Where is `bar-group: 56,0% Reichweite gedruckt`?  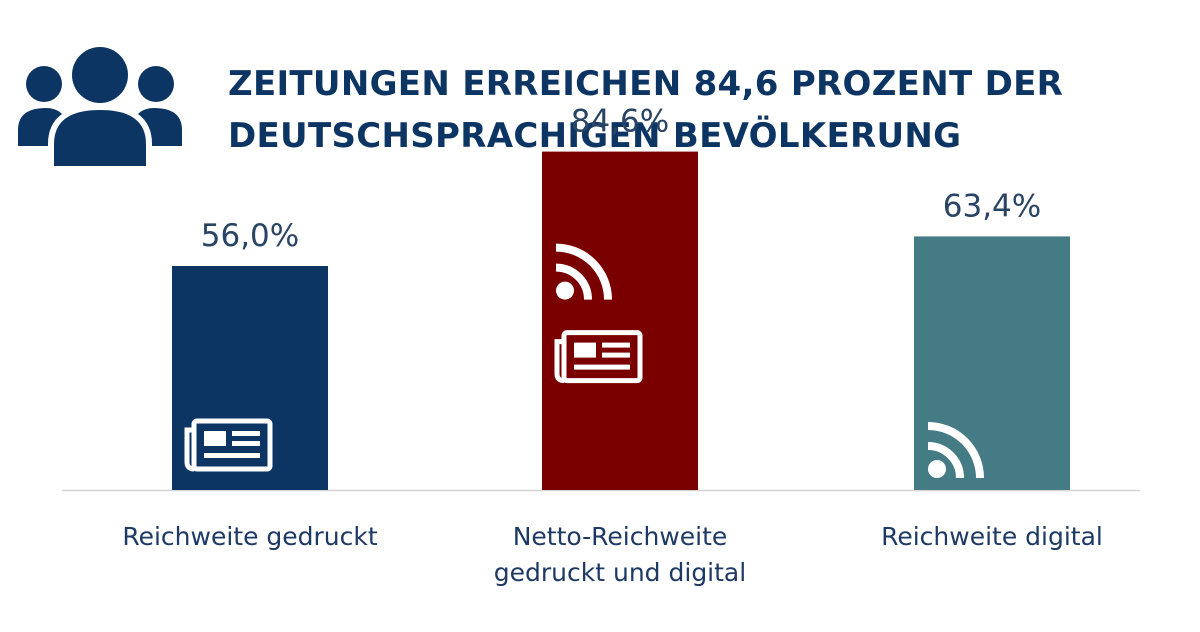
bar-group: 56,0% Reichweite gedruckt is located at coordinates (250, 384).